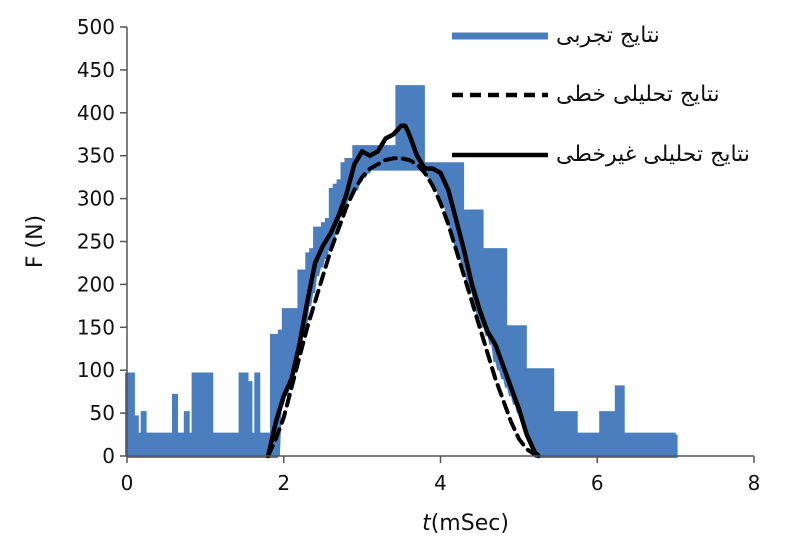  Describe the element at coordinates (440, 483) in the screenshot. I see `x-tick-label: 4` at that location.